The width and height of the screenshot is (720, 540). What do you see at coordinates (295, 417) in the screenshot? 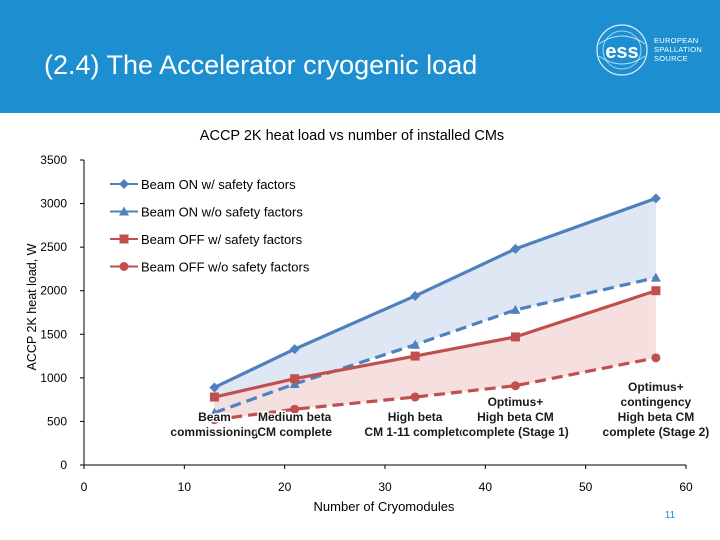
I see `stage-annotation: Medium beta` at bounding box center [295, 417].